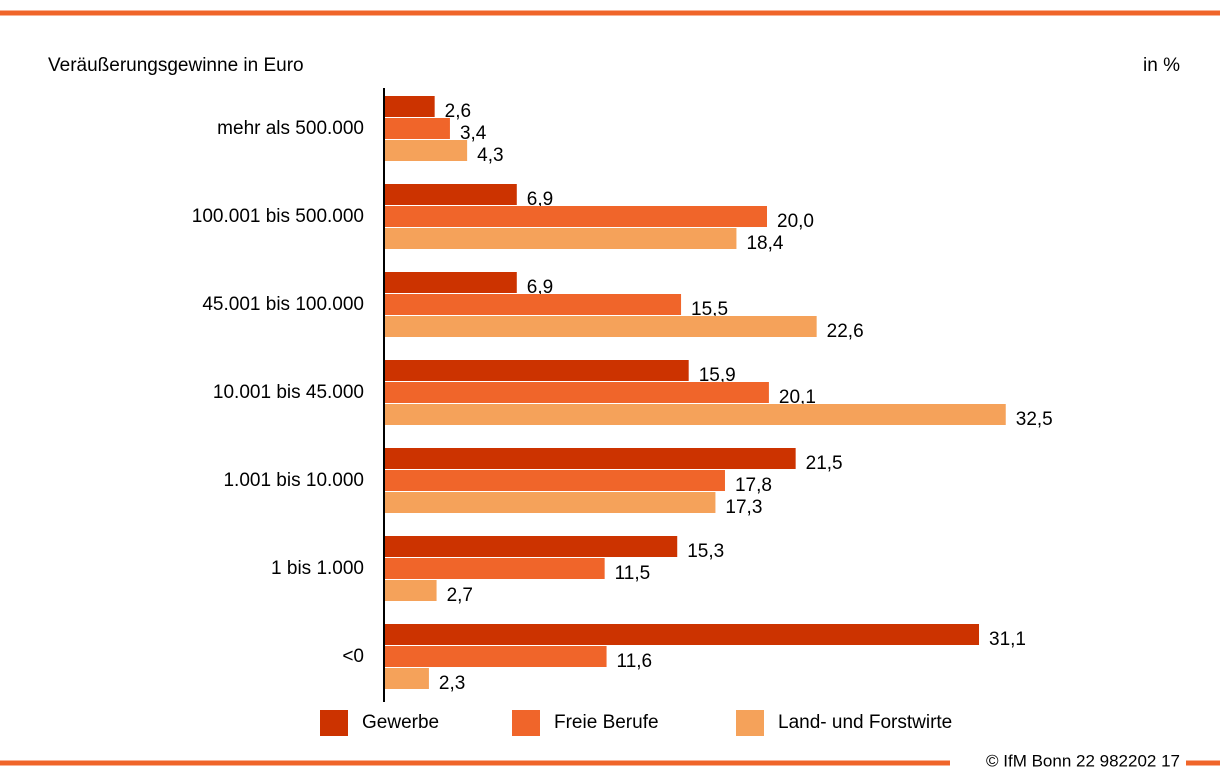  I want to click on axis-title: Veräußerungsgewinne in Euro, so click(176, 65).